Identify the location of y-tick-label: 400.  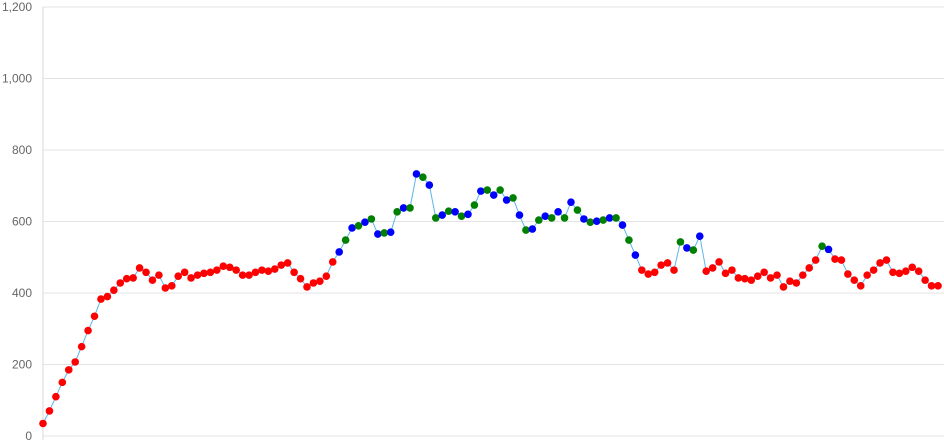
(22, 293).